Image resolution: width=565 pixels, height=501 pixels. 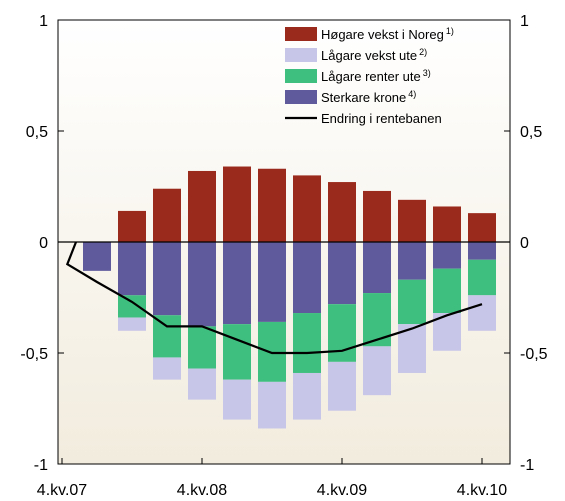 I want to click on y-tick-label-right: -1, so click(x=527, y=465).